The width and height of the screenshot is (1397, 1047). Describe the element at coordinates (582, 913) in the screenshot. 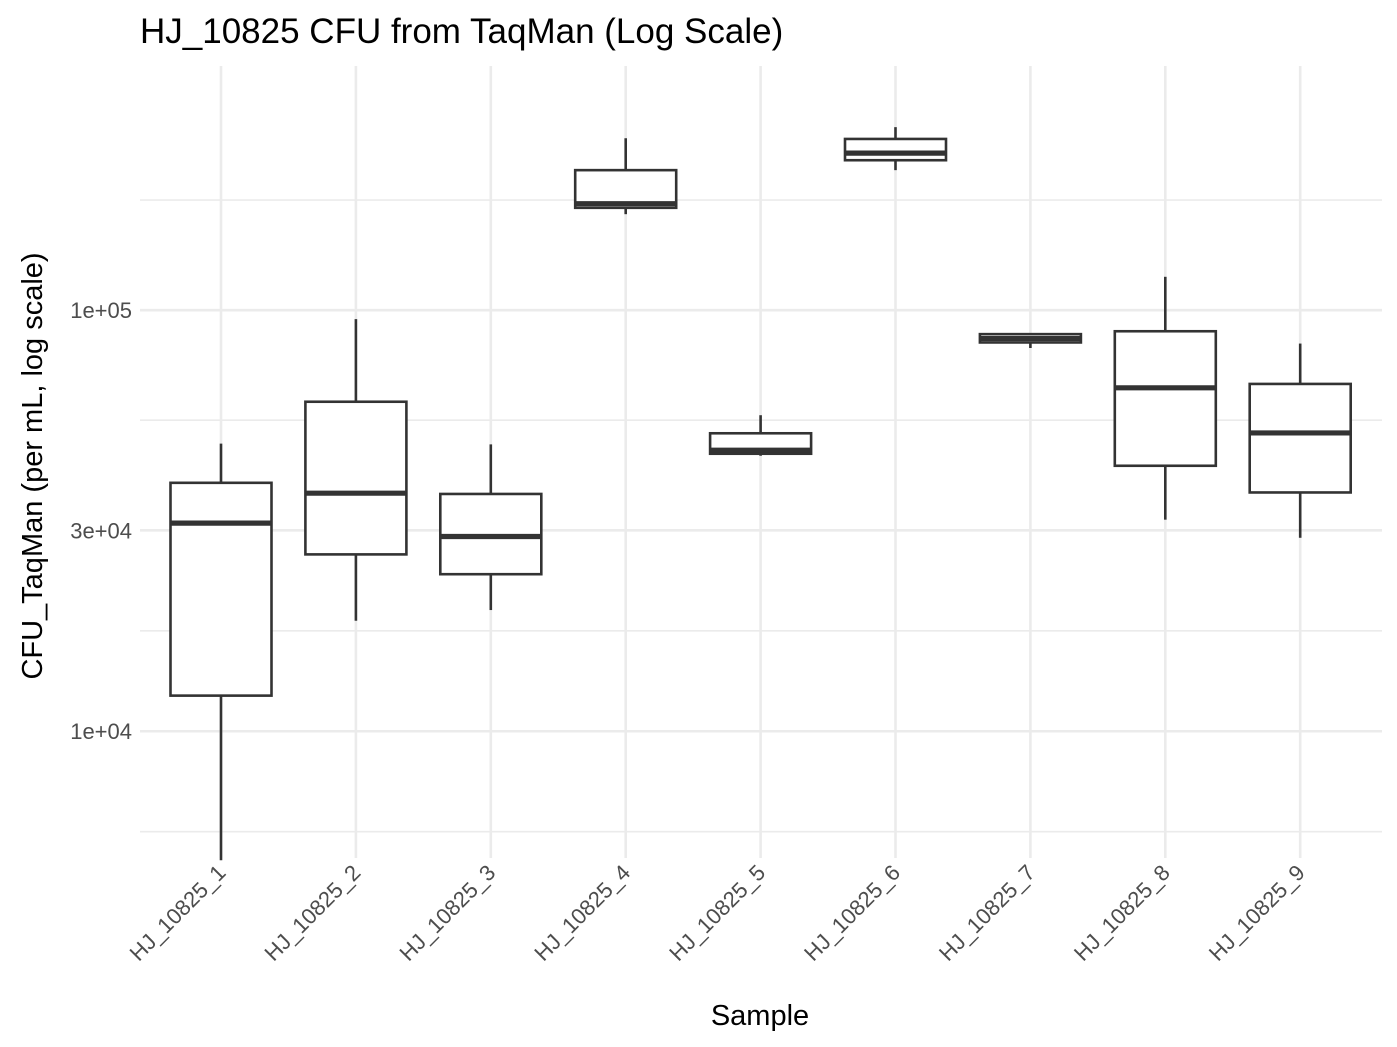

I see `x-tick-label: HJ_10825_4` at that location.